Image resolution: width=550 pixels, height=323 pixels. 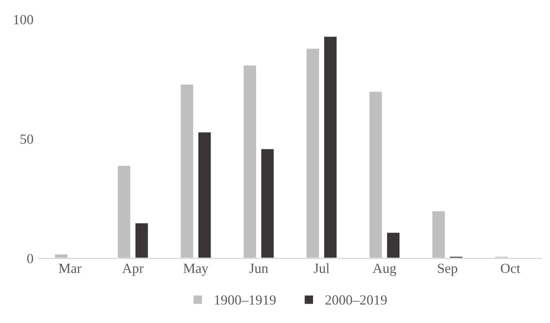 I want to click on legend-label: 1900–1919, so click(x=245, y=300).